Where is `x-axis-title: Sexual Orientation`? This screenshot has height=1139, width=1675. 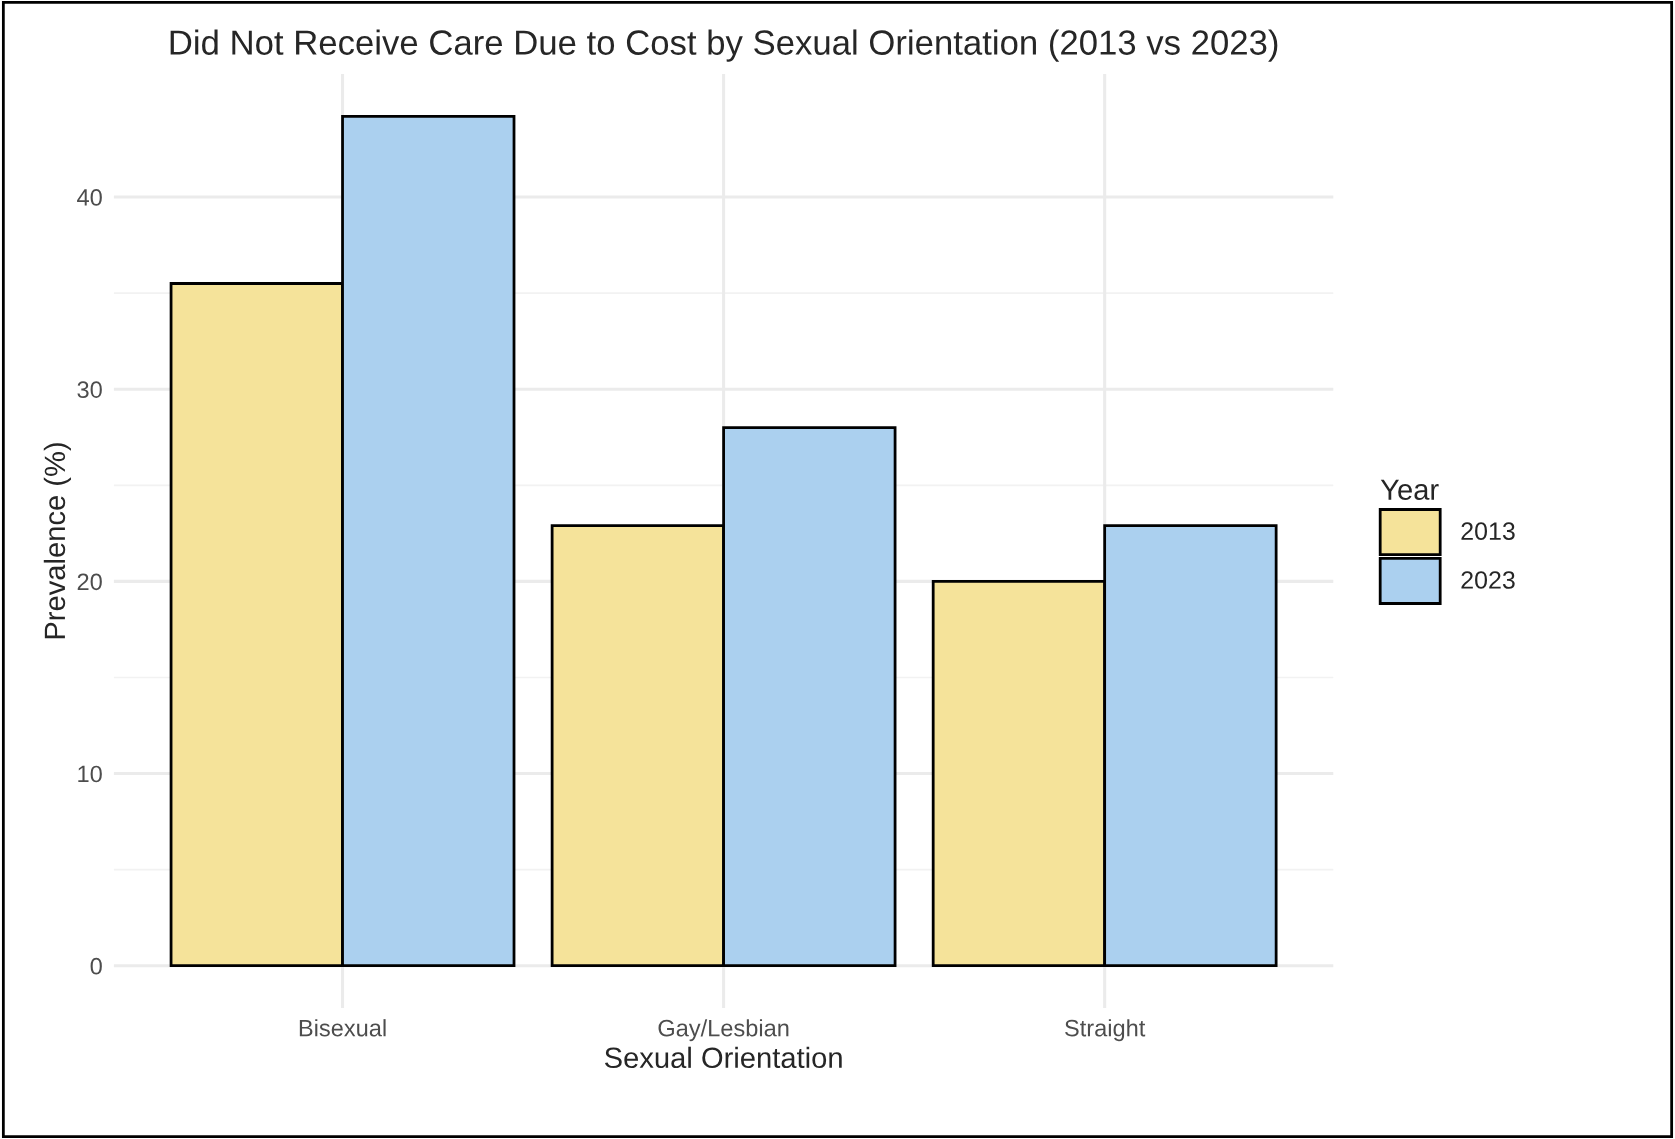 x-axis-title: Sexual Orientation is located at coordinates (723, 1057).